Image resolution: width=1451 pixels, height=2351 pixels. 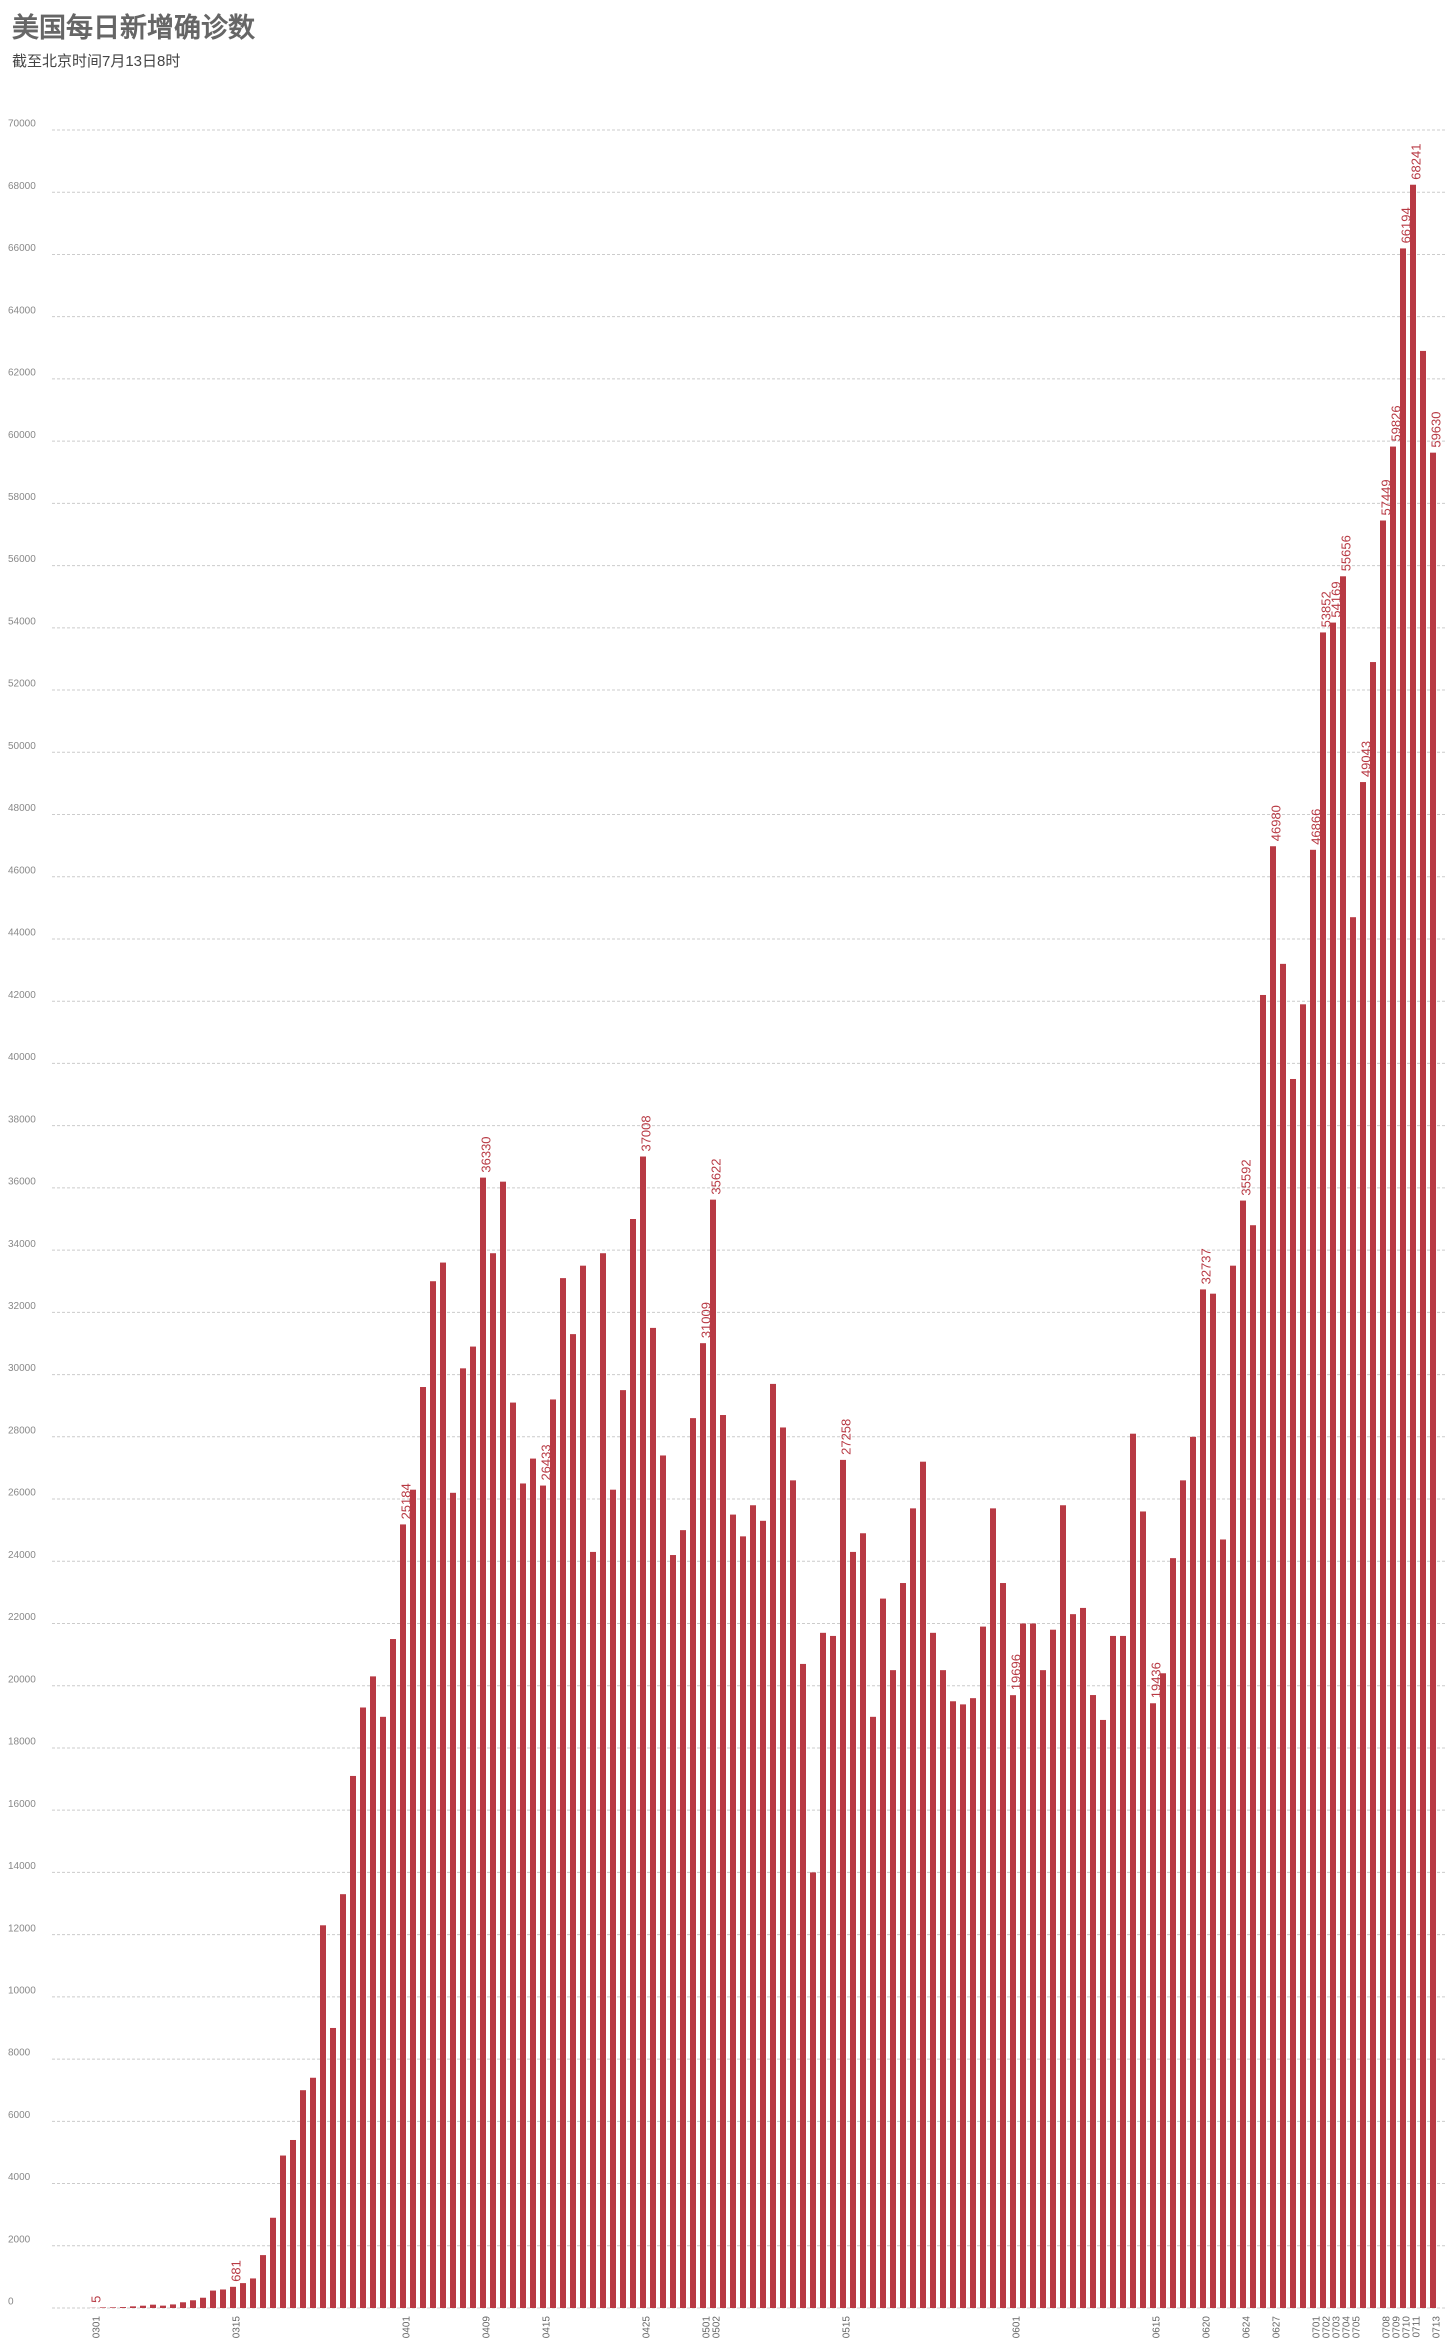 I want to click on value-label: 46866, so click(x=1315, y=827).